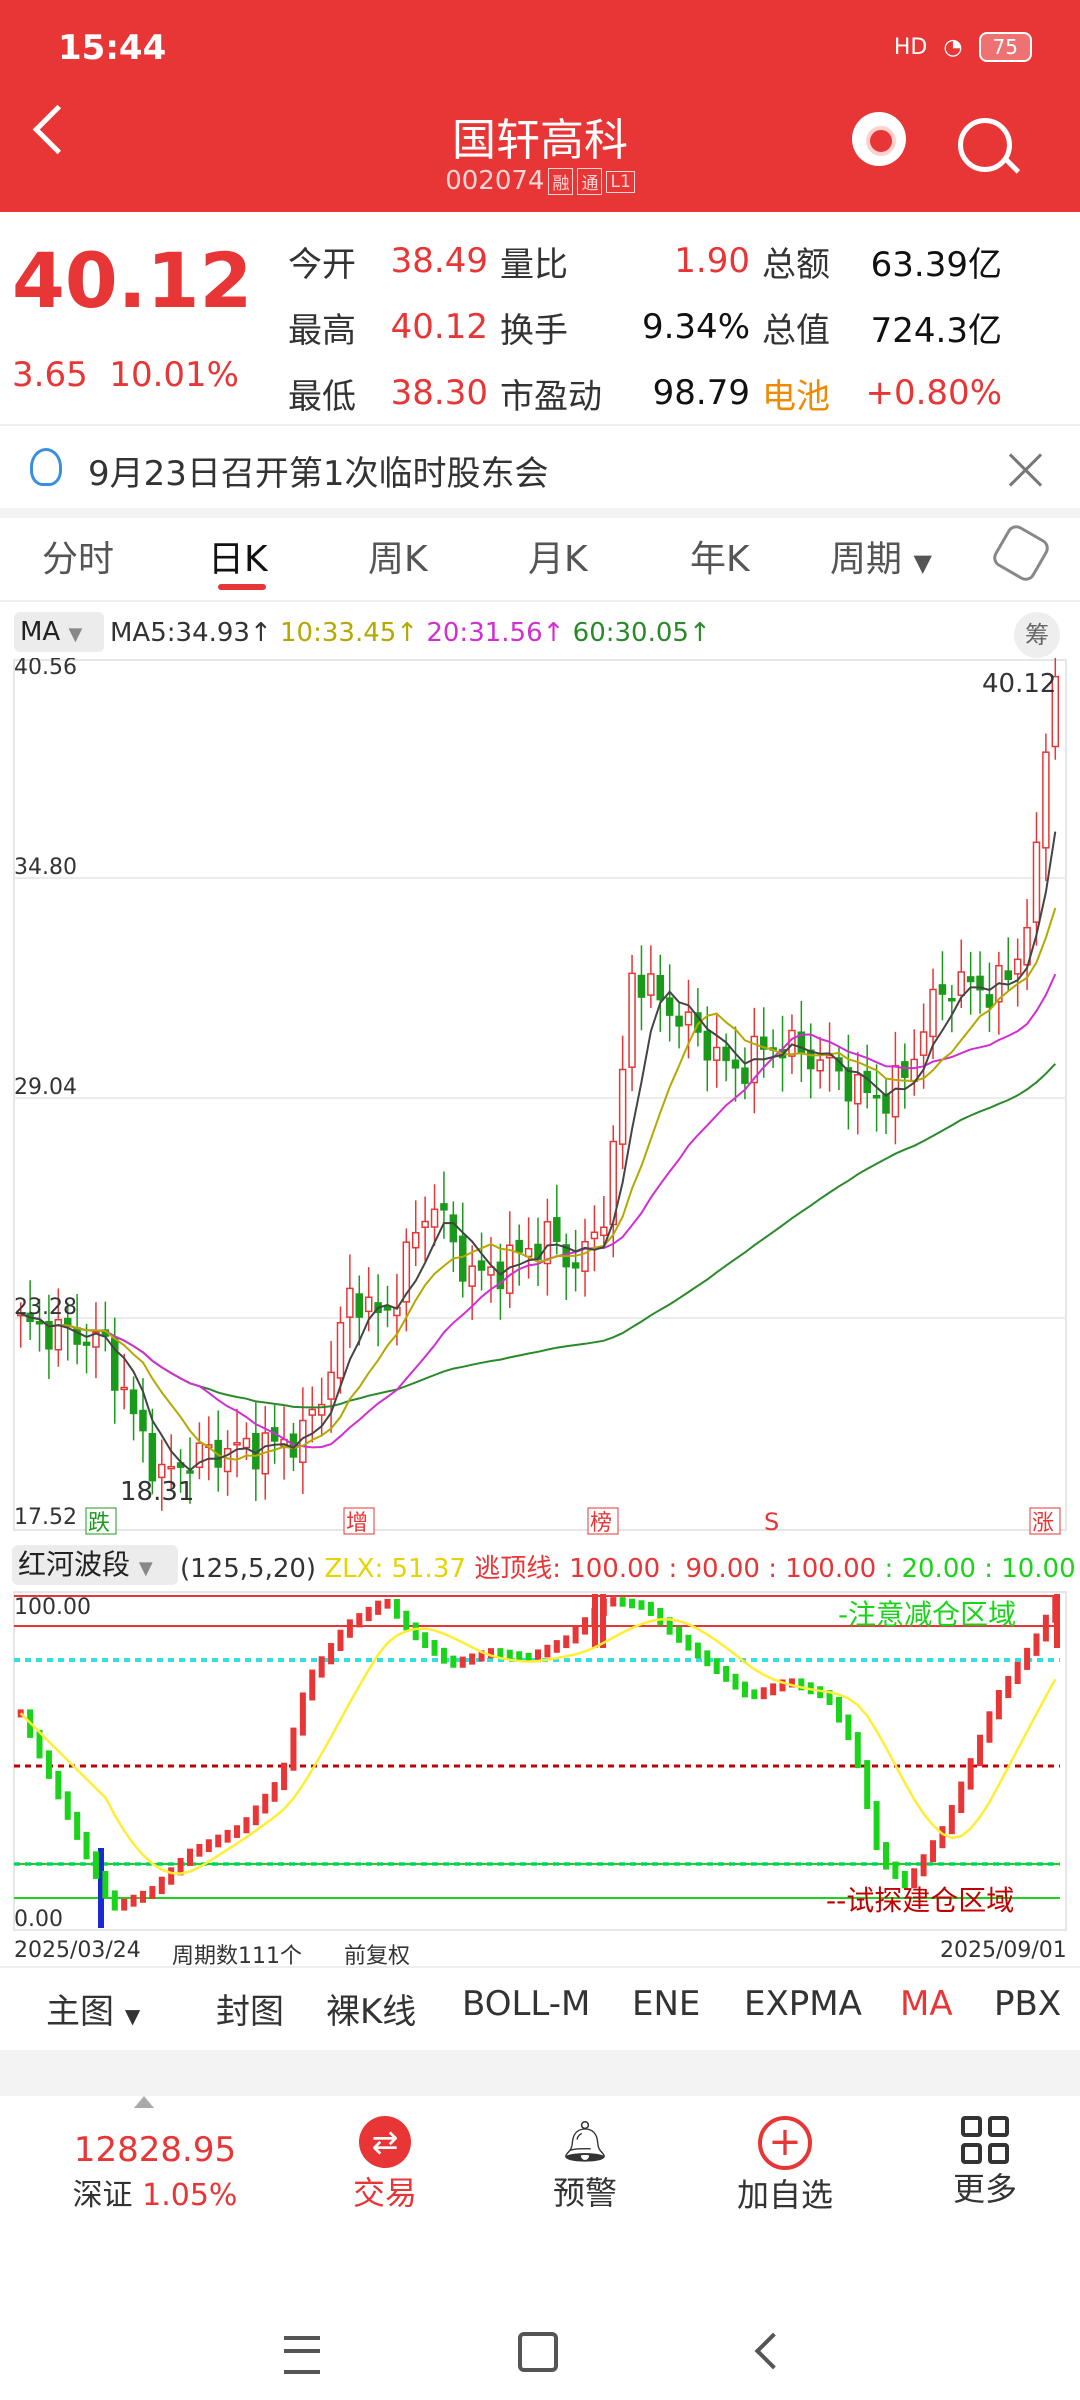  I want to click on tab-fenshi: 分时, so click(78, 559).